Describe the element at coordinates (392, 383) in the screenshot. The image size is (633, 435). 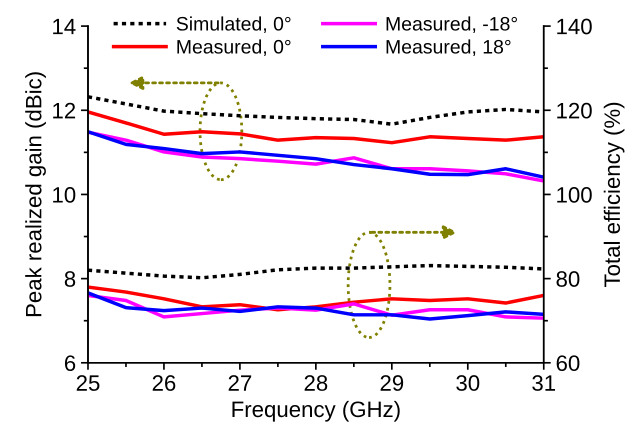
I see `x-tick-label: 29` at that location.